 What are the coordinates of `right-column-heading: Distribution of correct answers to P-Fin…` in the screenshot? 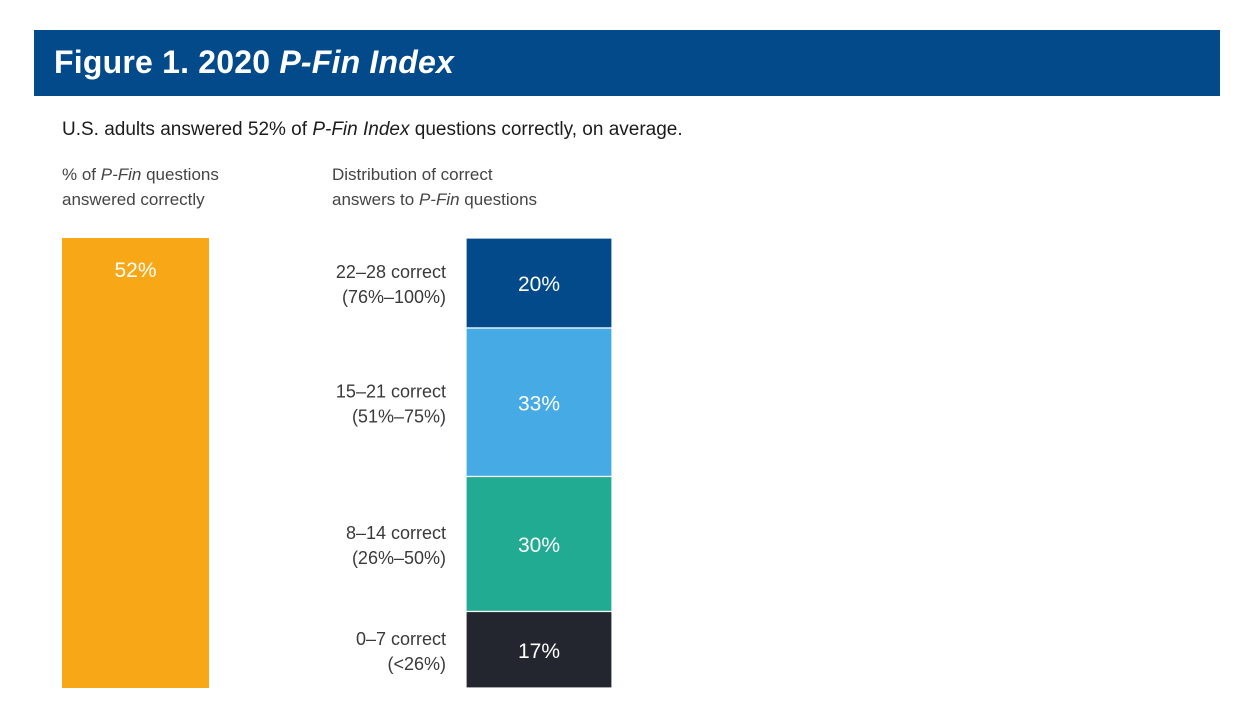 It's located at (434, 187).